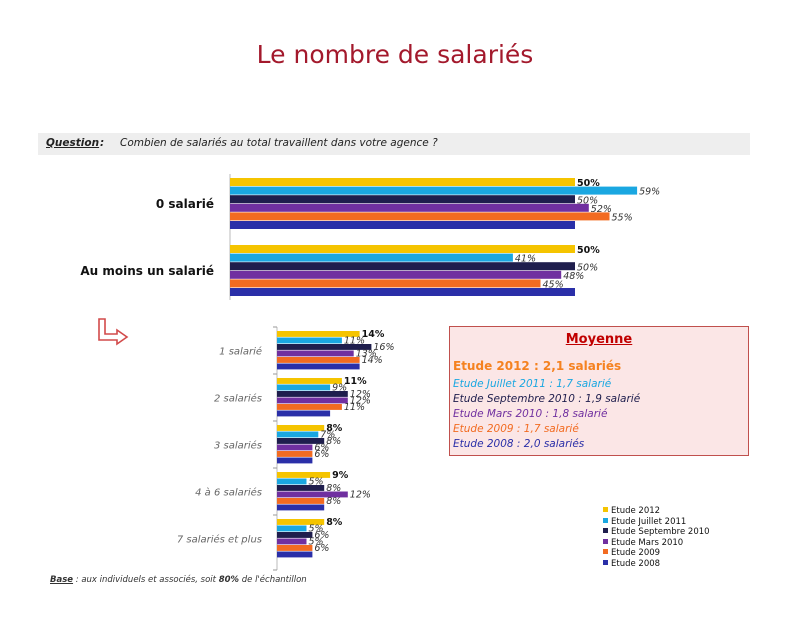 The image size is (800, 617). Describe the element at coordinates (573, 276) in the screenshot. I see `value-label: 48%` at that location.